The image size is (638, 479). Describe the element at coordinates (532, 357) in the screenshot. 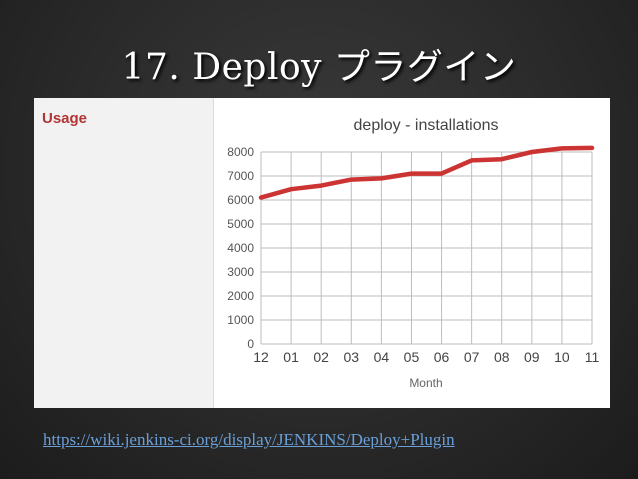

I see `x-tick-label: 09` at that location.